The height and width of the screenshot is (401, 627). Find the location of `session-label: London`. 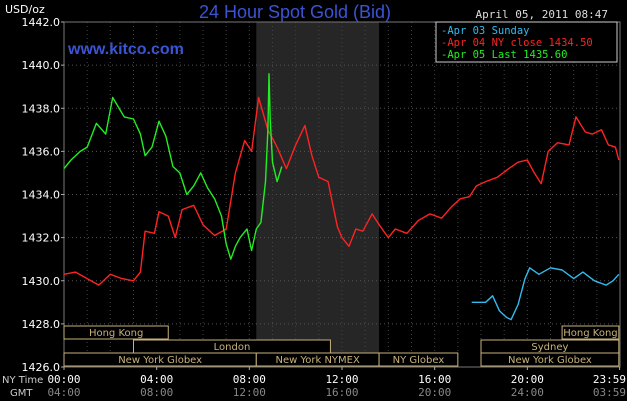

session-label: London is located at coordinates (232, 347).